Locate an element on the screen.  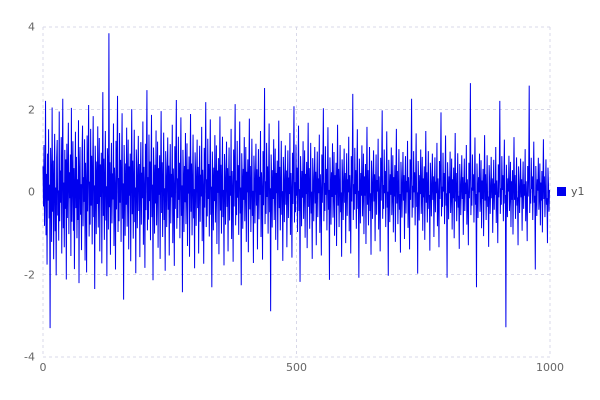
y-tick-label: -4 is located at coordinates (29, 357).